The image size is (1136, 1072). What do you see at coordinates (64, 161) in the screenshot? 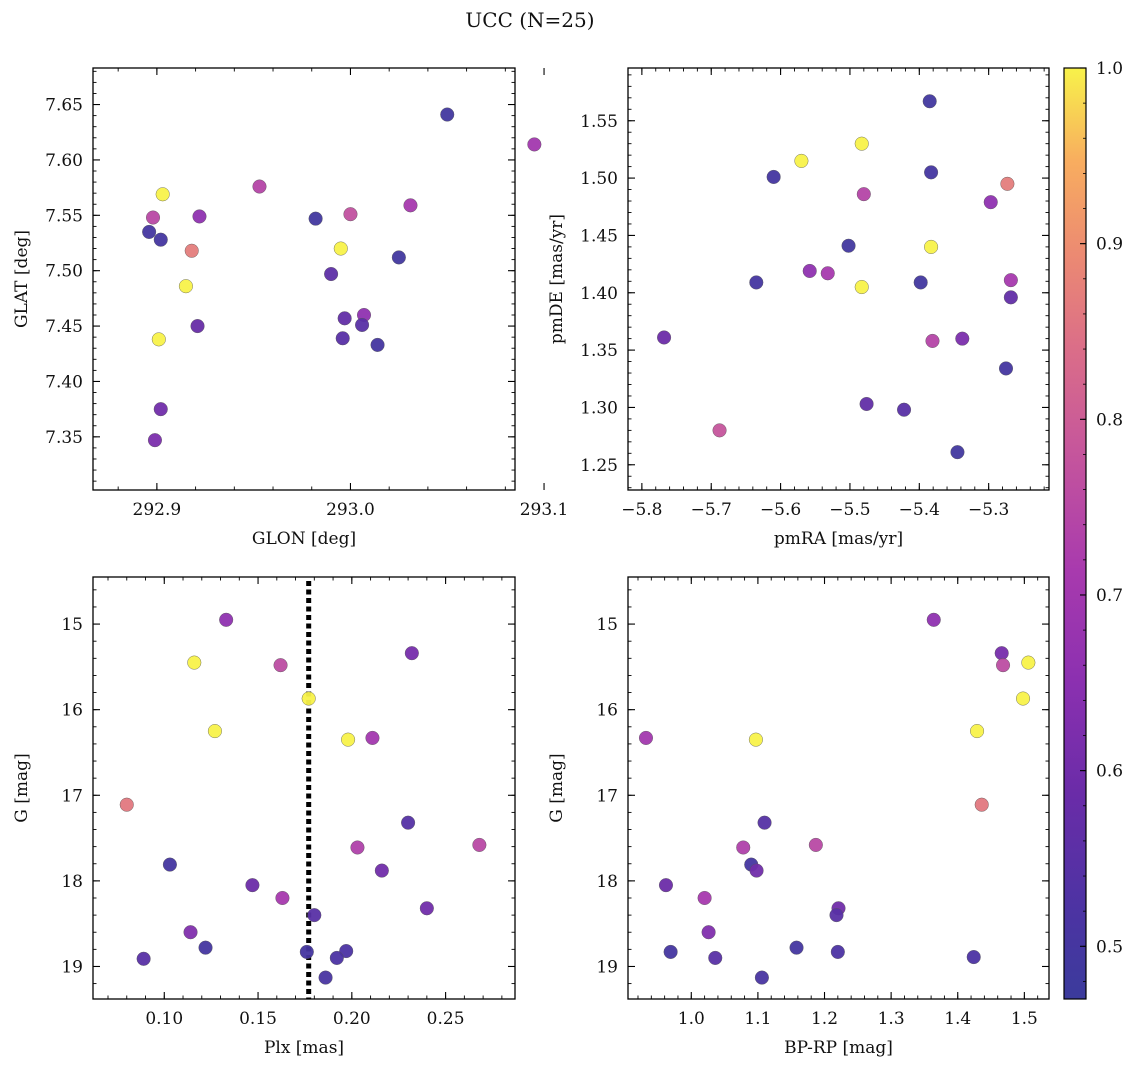
I see `y-tick-label: 7.60` at bounding box center [64, 161].